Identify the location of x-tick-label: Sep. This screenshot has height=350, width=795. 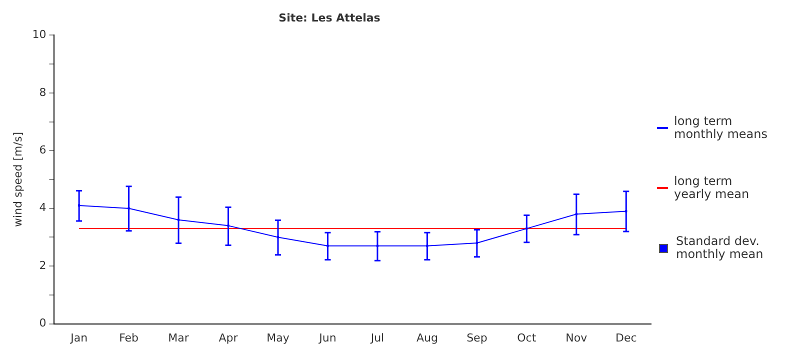
(477, 337).